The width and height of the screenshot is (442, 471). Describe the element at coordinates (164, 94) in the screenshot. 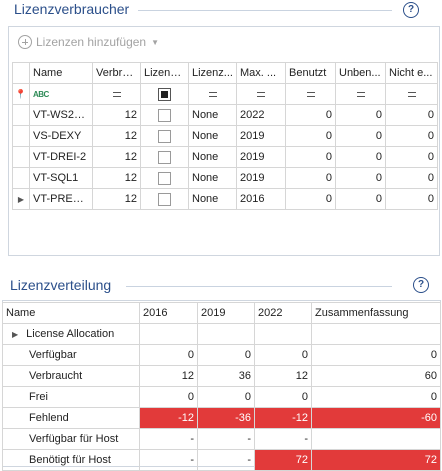

I see `filter-lizenzierung` at that location.